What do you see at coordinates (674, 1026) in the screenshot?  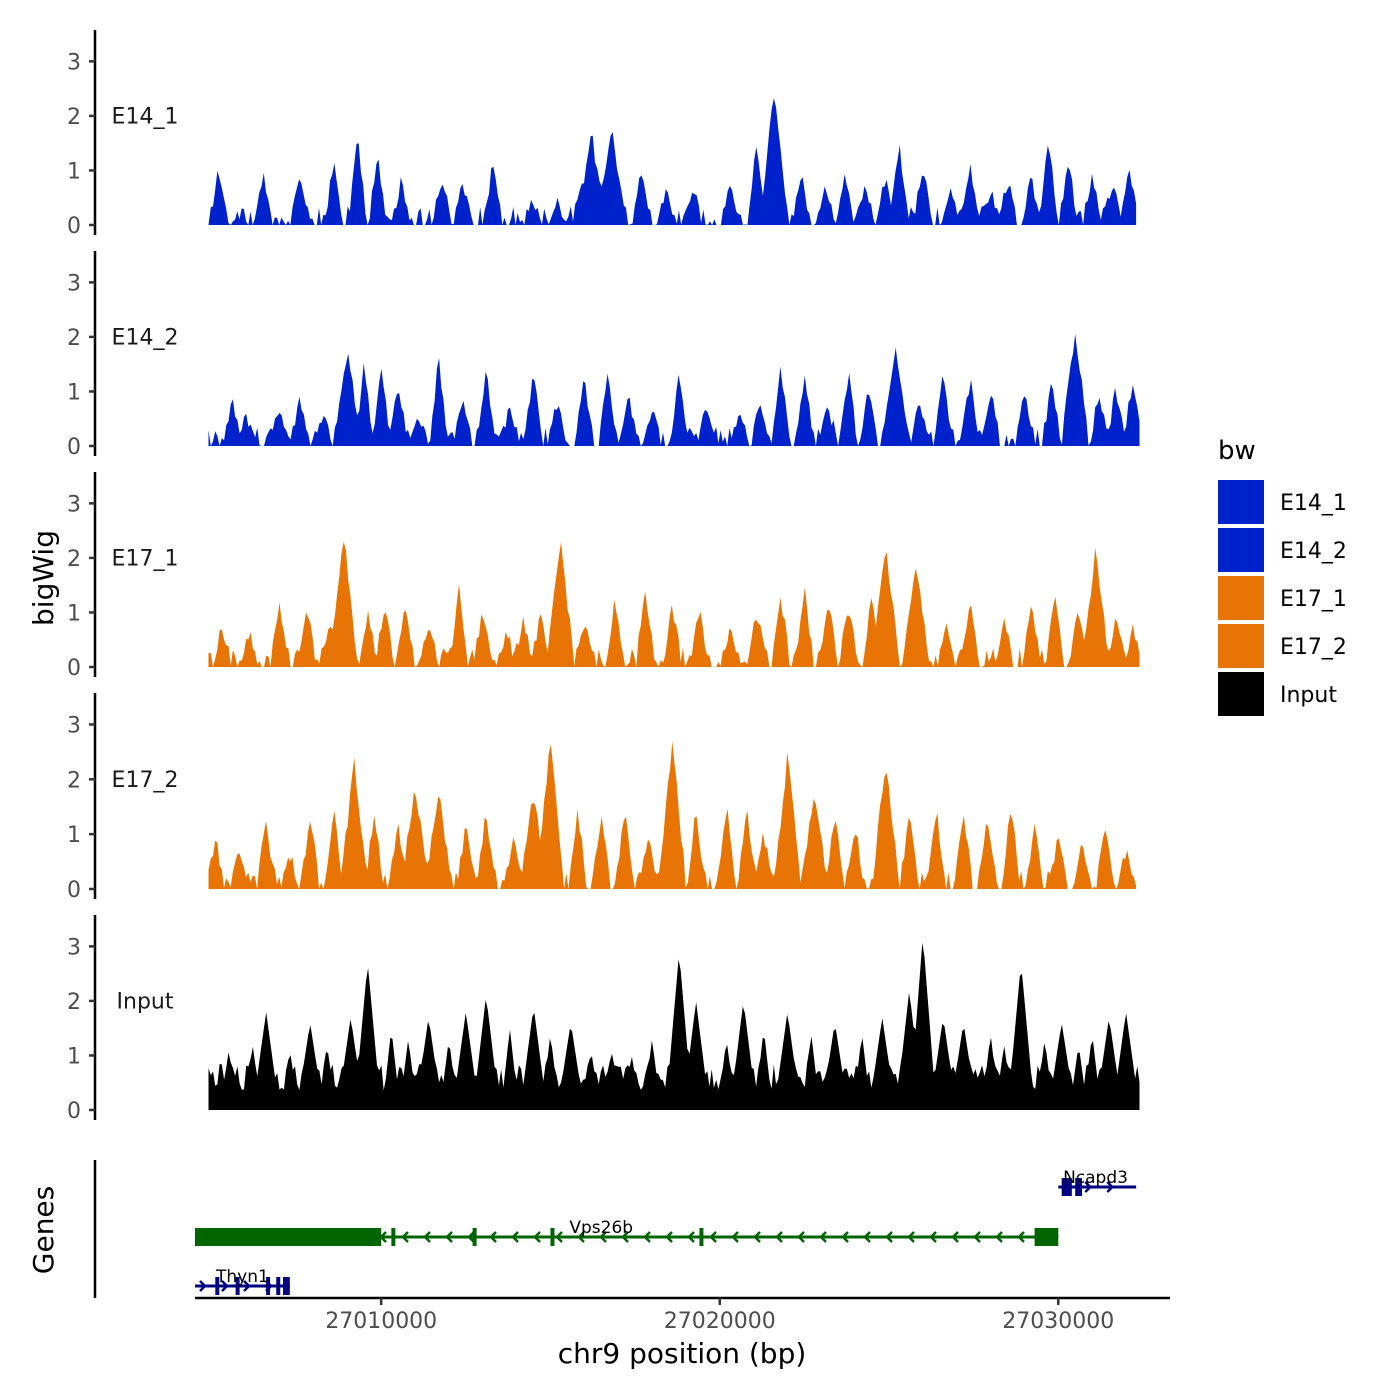 I see `signal-area-input` at bounding box center [674, 1026].